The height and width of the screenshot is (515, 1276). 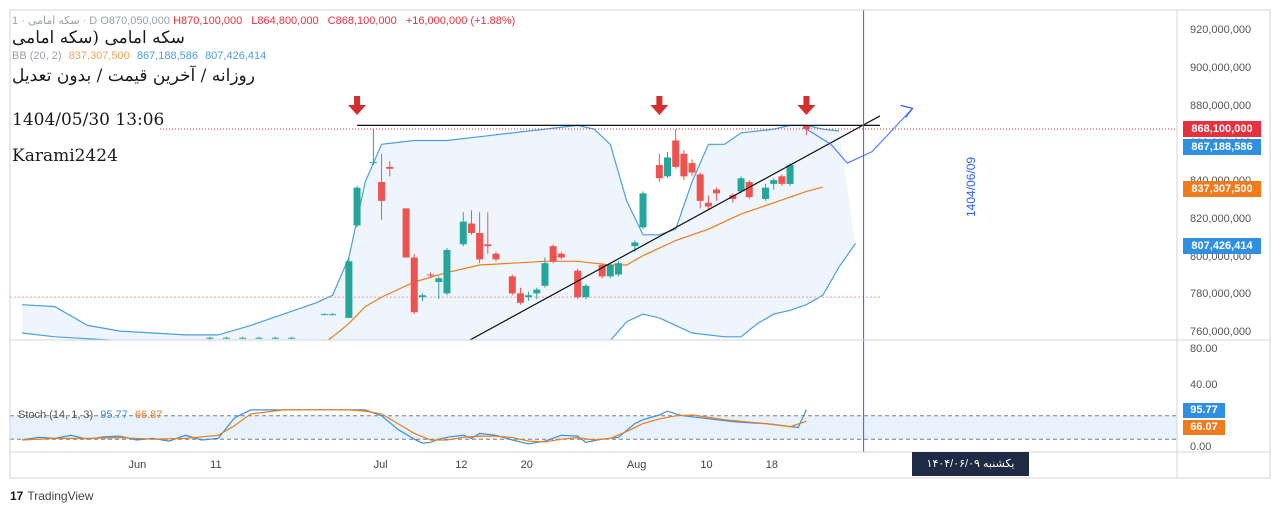 What do you see at coordinates (1201, 447) in the screenshot?
I see `stoch-tick-label: 0.00` at bounding box center [1201, 447].